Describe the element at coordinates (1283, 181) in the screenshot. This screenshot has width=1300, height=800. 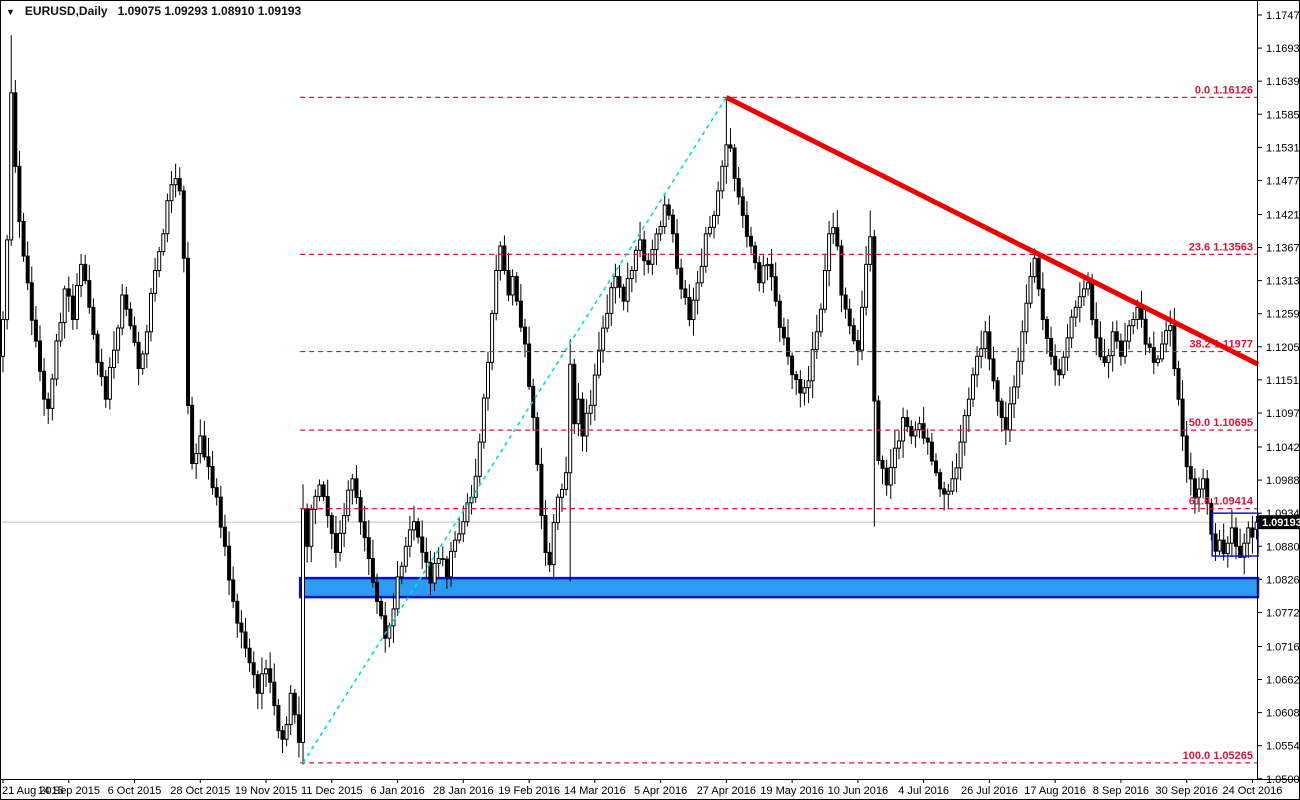
I see `y-axis-tick-label: 1.14770` at that location.